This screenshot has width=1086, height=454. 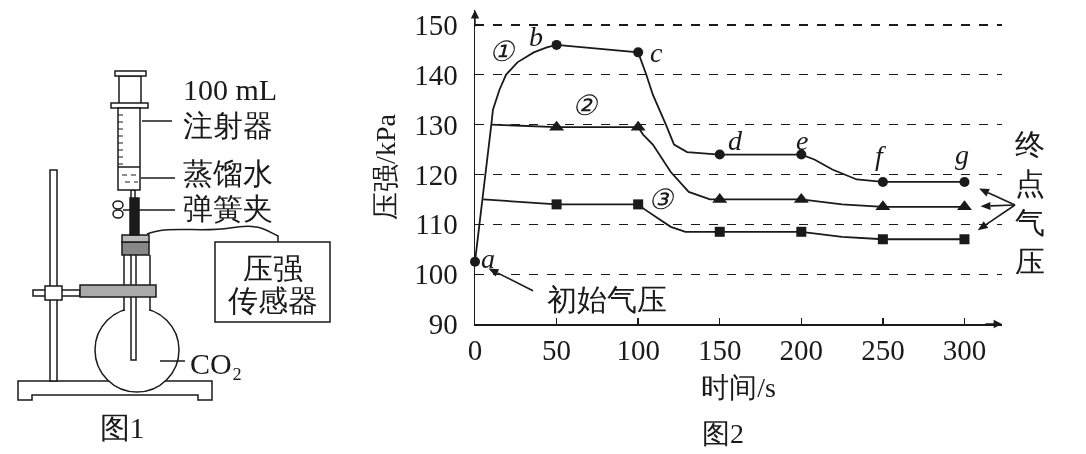 I want to click on y-tick-label: 100, so click(x=436, y=274).